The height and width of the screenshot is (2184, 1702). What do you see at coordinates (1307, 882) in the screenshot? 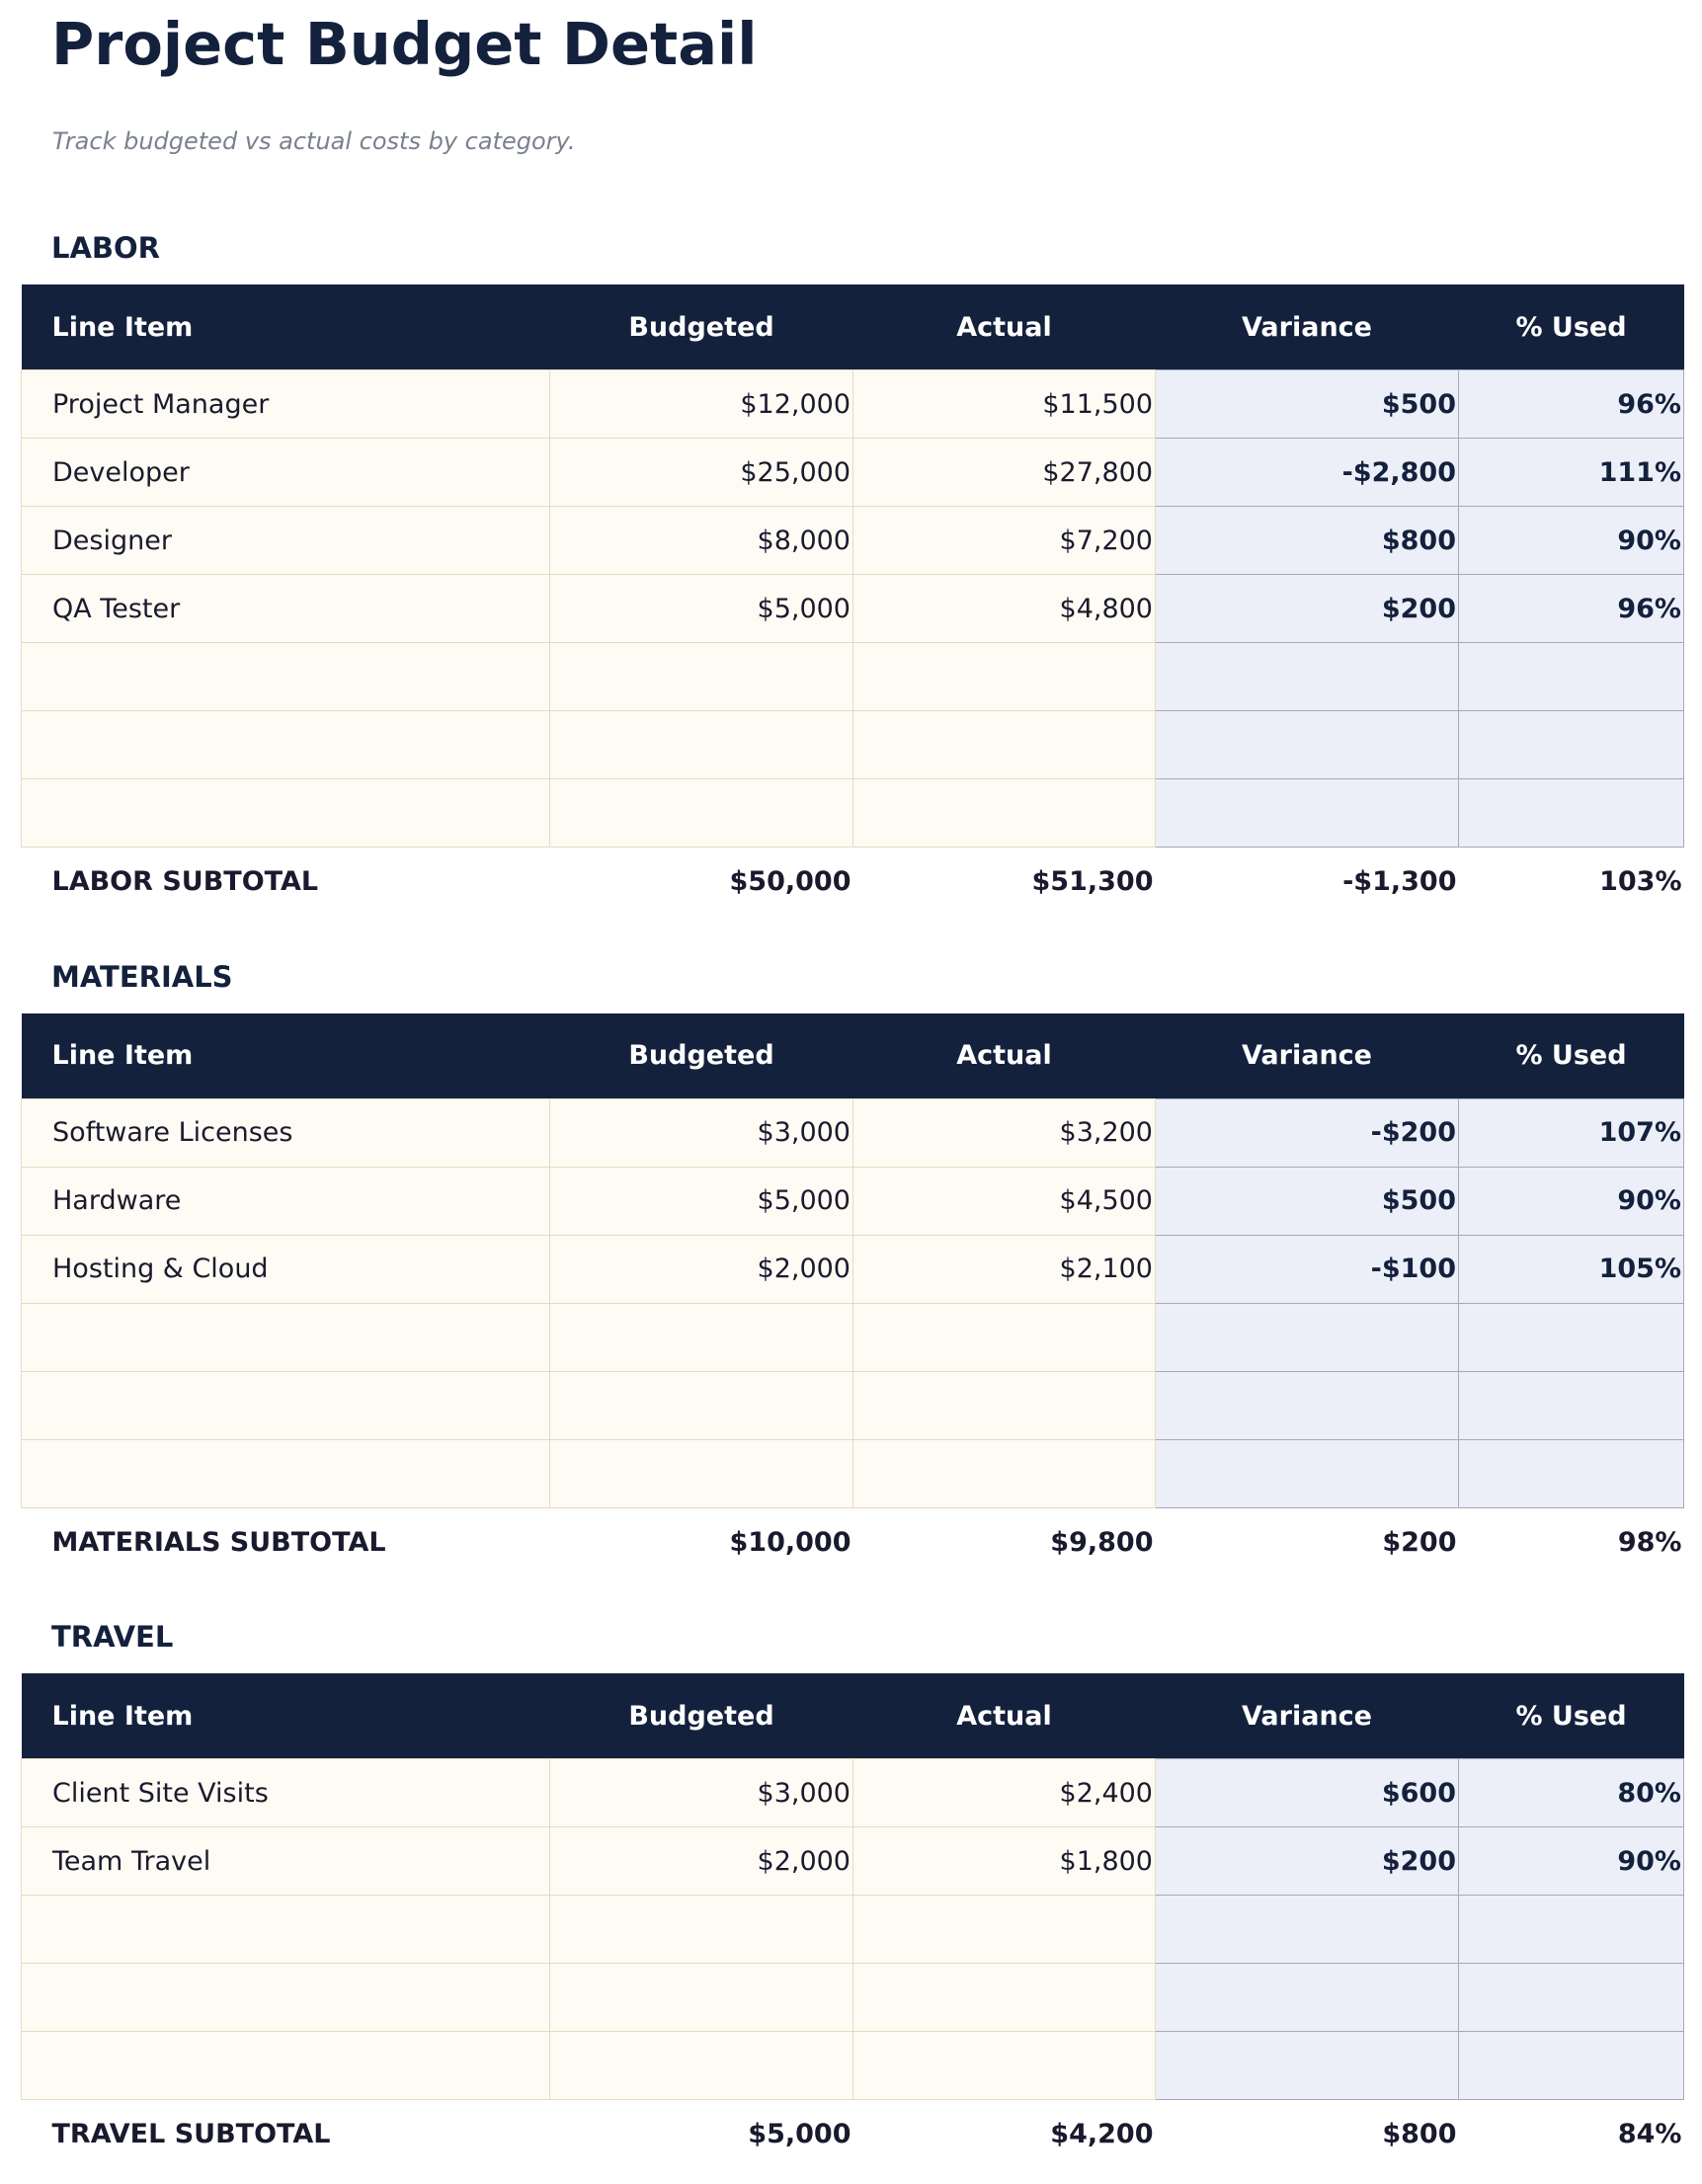
I see `subtotal-cell: -$1,300` at bounding box center [1307, 882].